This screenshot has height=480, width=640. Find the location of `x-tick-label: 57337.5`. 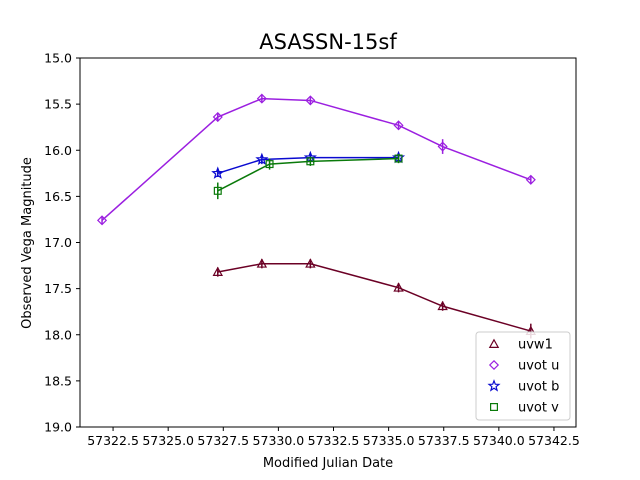

x-tick-label: 57337.5 is located at coordinates (444, 440).